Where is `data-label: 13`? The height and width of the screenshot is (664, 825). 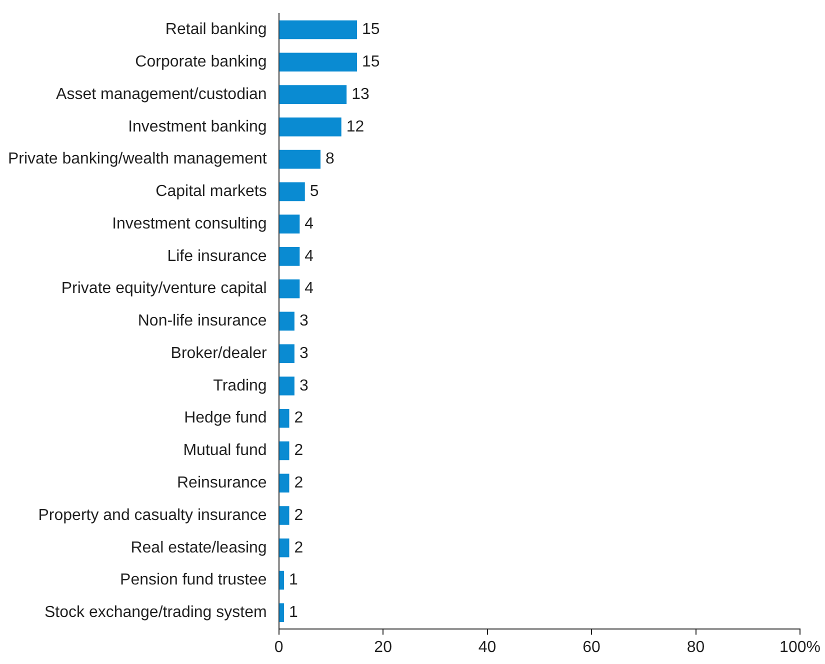
data-label: 13 is located at coordinates (361, 94).